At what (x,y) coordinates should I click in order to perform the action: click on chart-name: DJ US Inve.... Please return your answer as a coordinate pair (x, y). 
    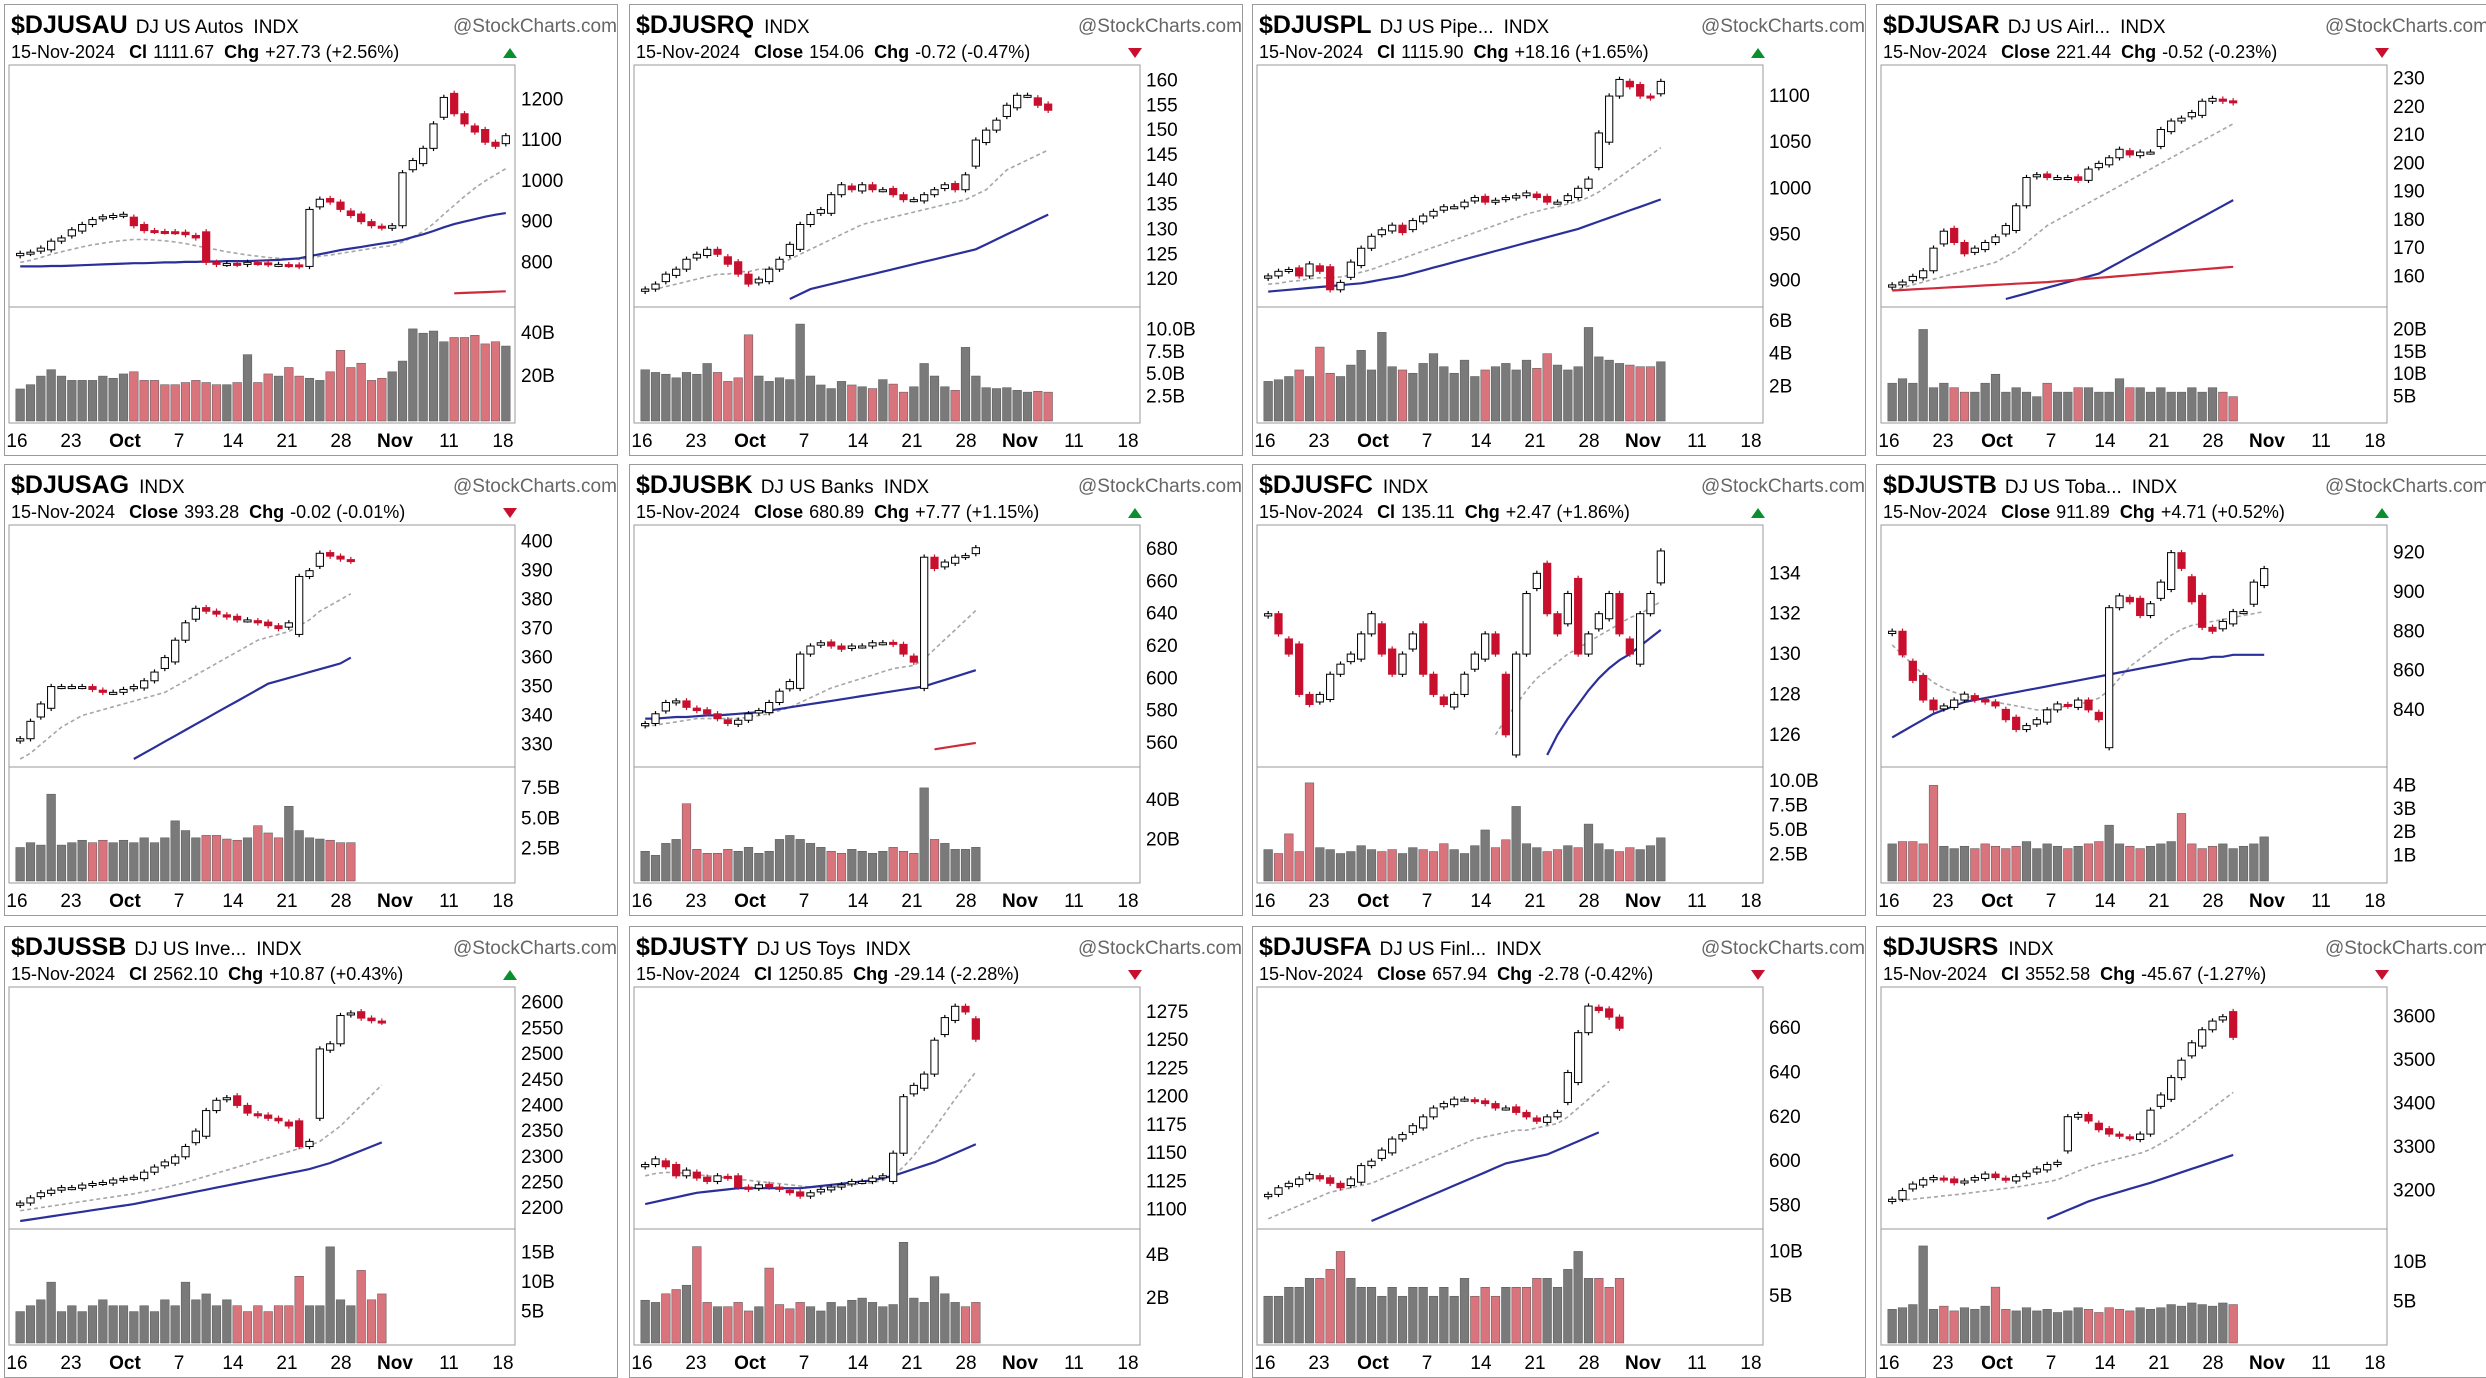
    Looking at the image, I should click on (190, 949).